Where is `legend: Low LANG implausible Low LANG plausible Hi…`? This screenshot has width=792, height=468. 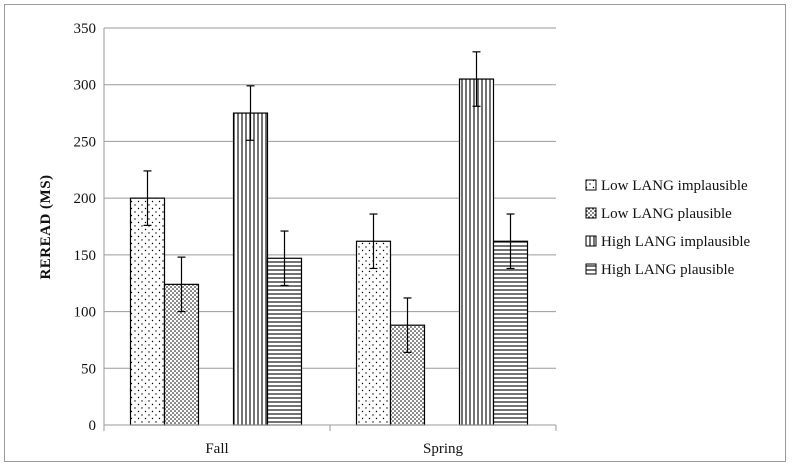 legend: Low LANG implausible Low LANG plausible Hi… is located at coordinates (667, 228).